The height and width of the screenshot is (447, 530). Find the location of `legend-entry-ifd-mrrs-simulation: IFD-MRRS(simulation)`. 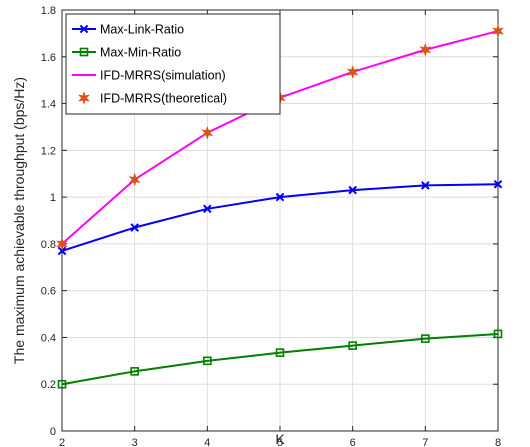

legend-entry-ifd-mrrs-simulation: IFD-MRRS(simulation) is located at coordinates (149, 76).